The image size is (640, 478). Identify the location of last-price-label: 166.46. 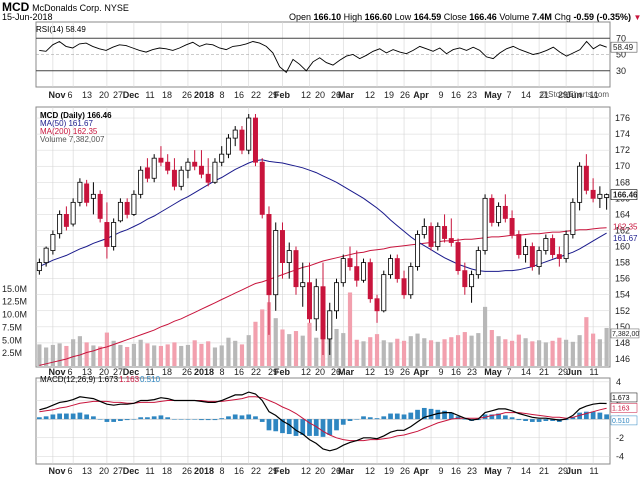
(625, 195).